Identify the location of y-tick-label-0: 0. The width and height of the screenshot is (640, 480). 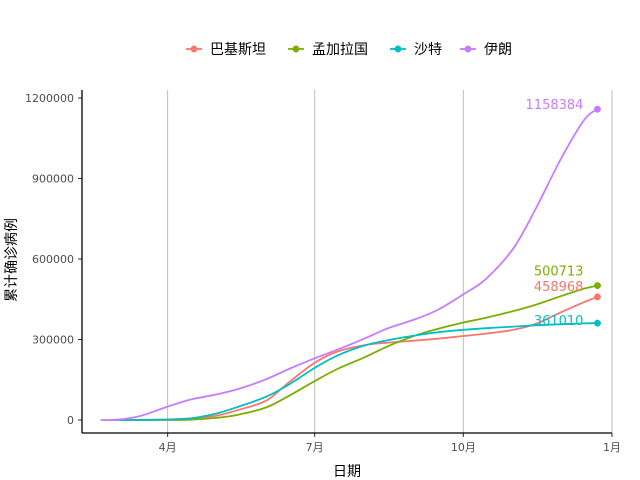
(70, 420).